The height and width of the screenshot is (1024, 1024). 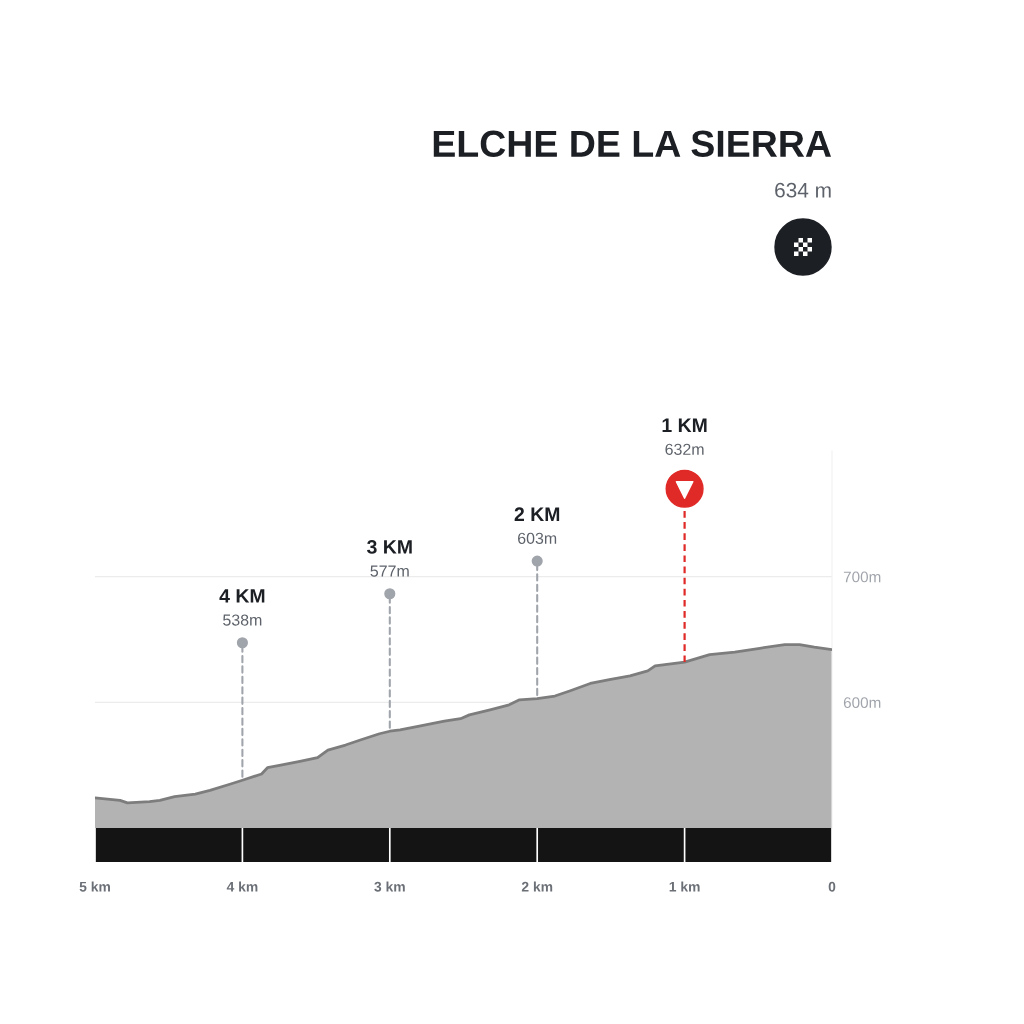 What do you see at coordinates (862, 577) in the screenshot?
I see `y-tick-label: 700m` at bounding box center [862, 577].